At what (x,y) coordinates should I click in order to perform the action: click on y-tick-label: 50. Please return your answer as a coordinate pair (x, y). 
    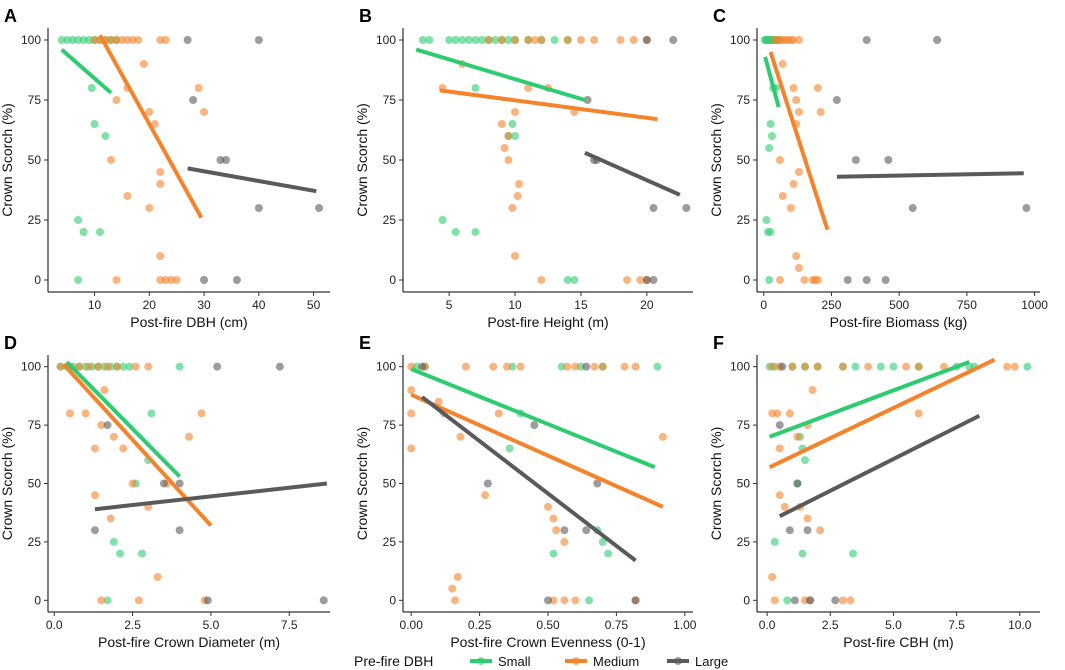
    Looking at the image, I should click on (390, 484).